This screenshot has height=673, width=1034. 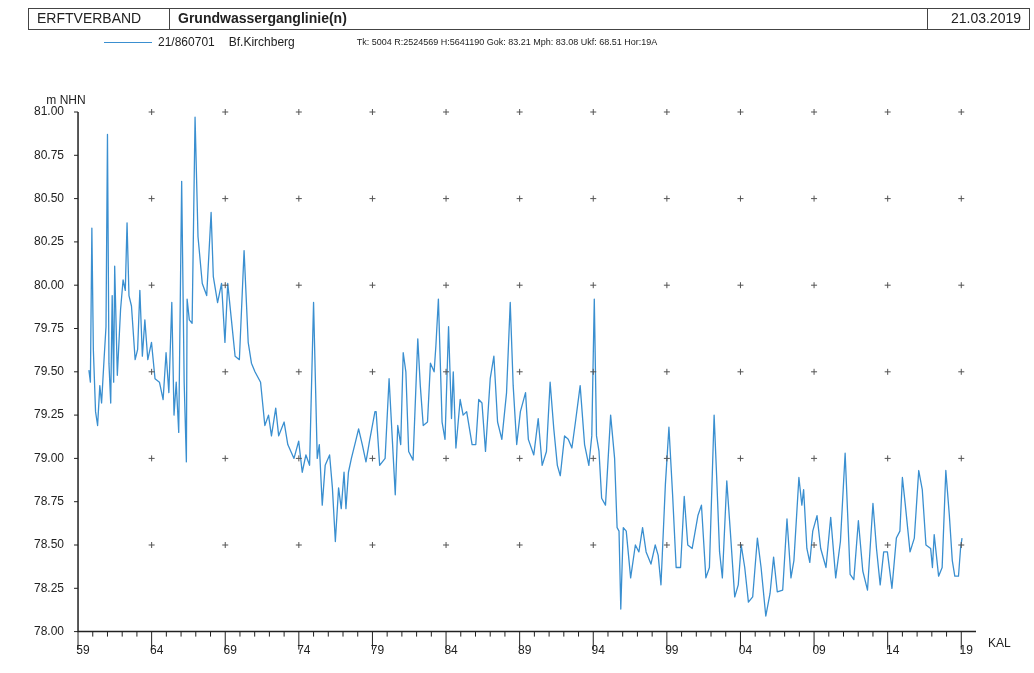 What do you see at coordinates (49, 371) in the screenshot?
I see `y-tick-label: 79.50` at bounding box center [49, 371].